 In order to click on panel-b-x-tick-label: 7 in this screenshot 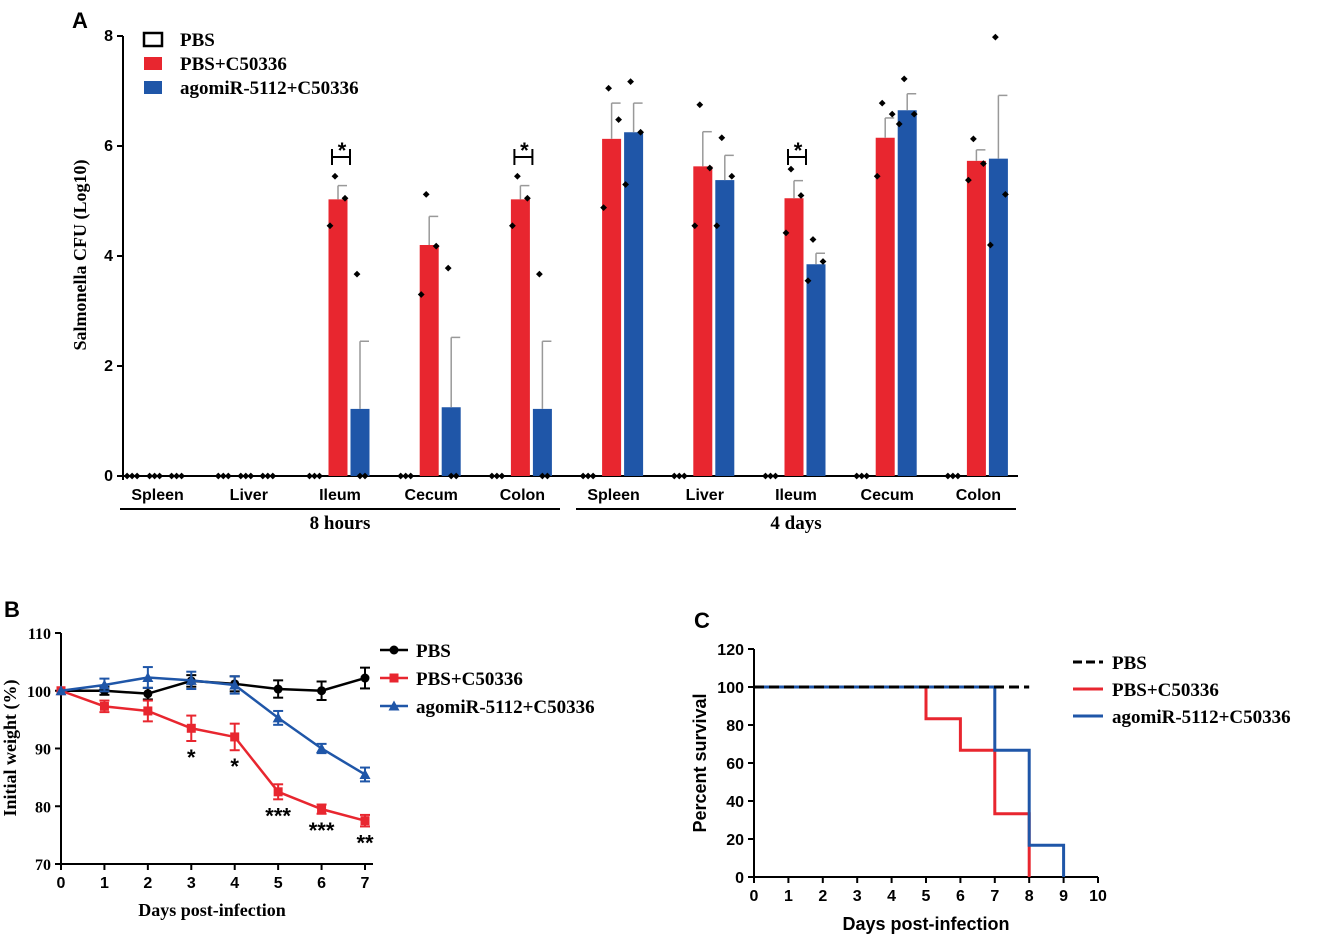, I will do `click(365, 883)`.